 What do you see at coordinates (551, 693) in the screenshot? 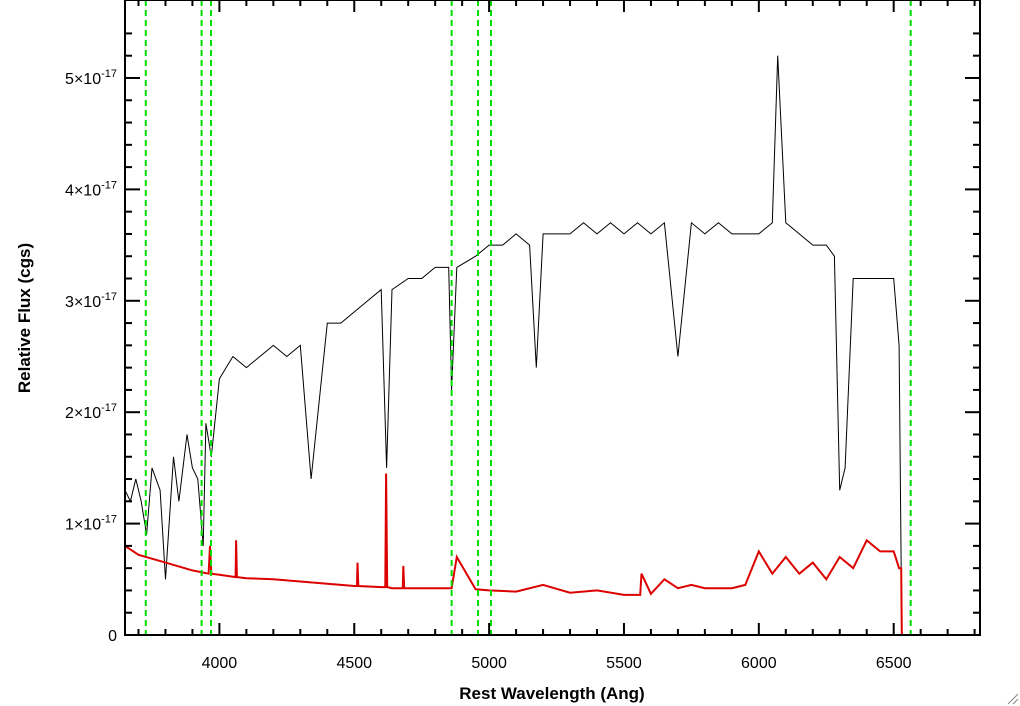
I see `x-axis-title: Rest Wavelength (Ang)` at bounding box center [551, 693].